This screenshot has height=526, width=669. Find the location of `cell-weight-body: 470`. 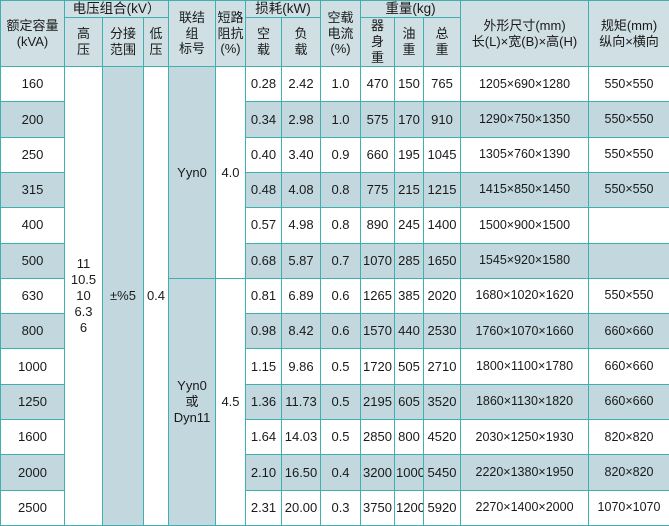

cell-weight-body: 470 is located at coordinates (378, 84).